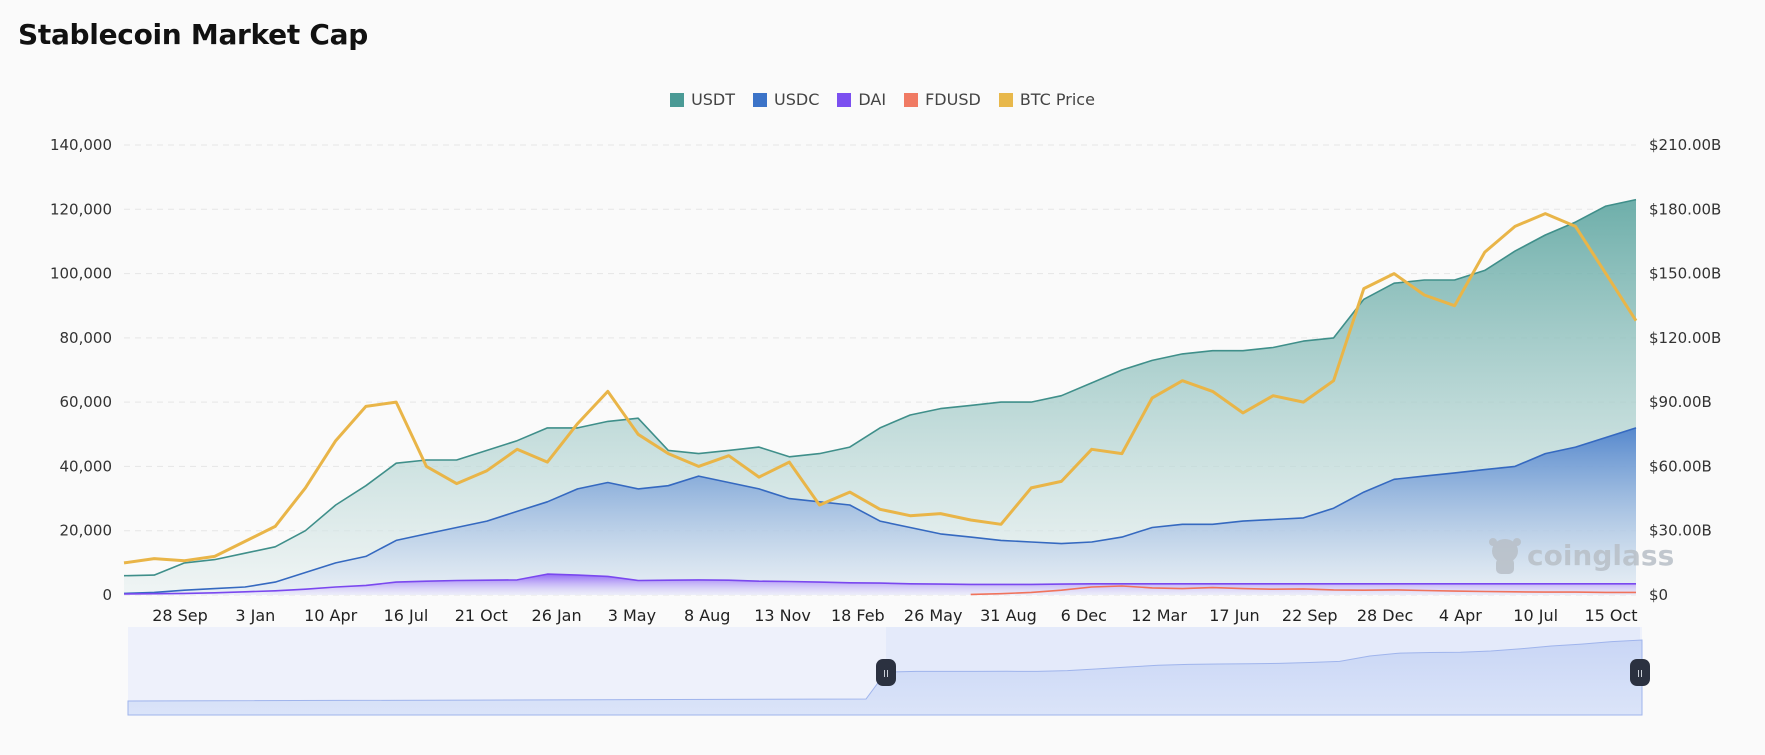 The width and height of the screenshot is (1765, 755). Describe the element at coordinates (1159, 615) in the screenshot. I see `x-tick-label: 12 Mar` at that location.